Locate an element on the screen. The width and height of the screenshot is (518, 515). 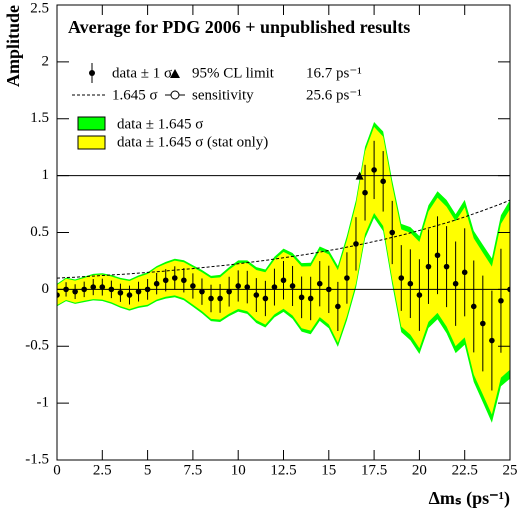
x-tick-label: 12.5 is located at coordinates (283, 470).